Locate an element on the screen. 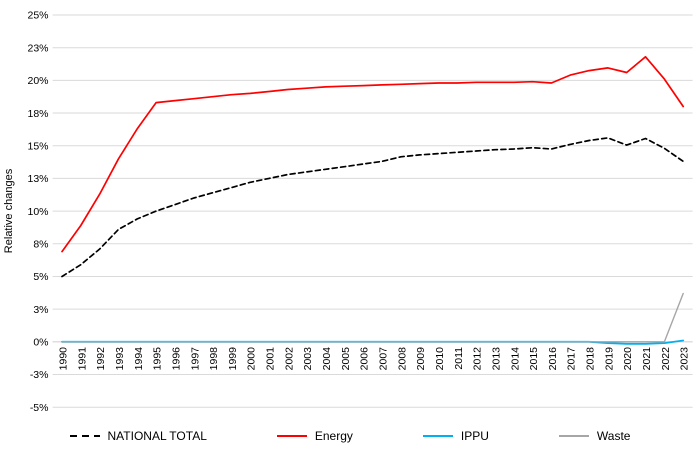 The height and width of the screenshot is (452, 700). waste-line is located at coordinates (372, 317).